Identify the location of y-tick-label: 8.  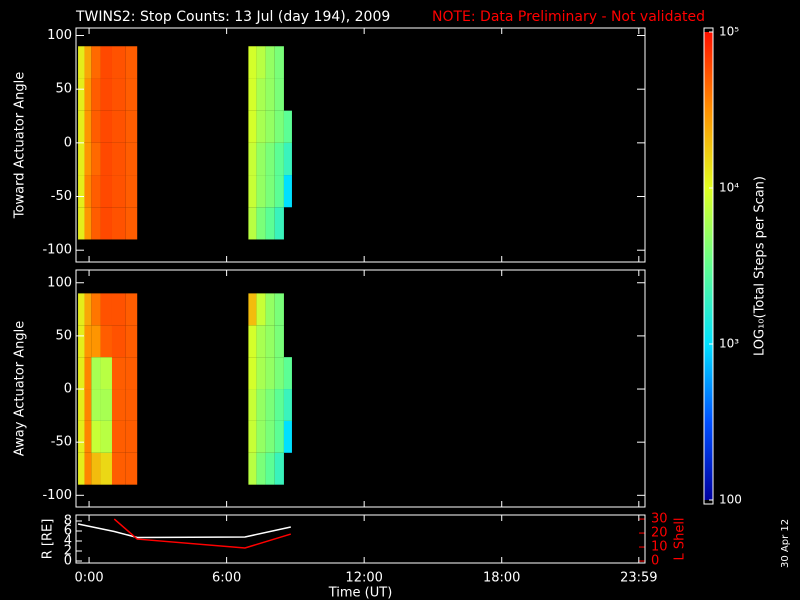
(68, 521).